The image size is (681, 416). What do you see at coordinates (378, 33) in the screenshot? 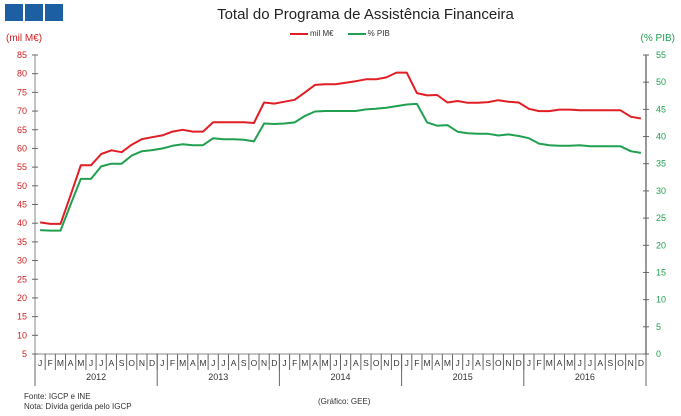
I see `legend-label: % PIB` at bounding box center [378, 33].